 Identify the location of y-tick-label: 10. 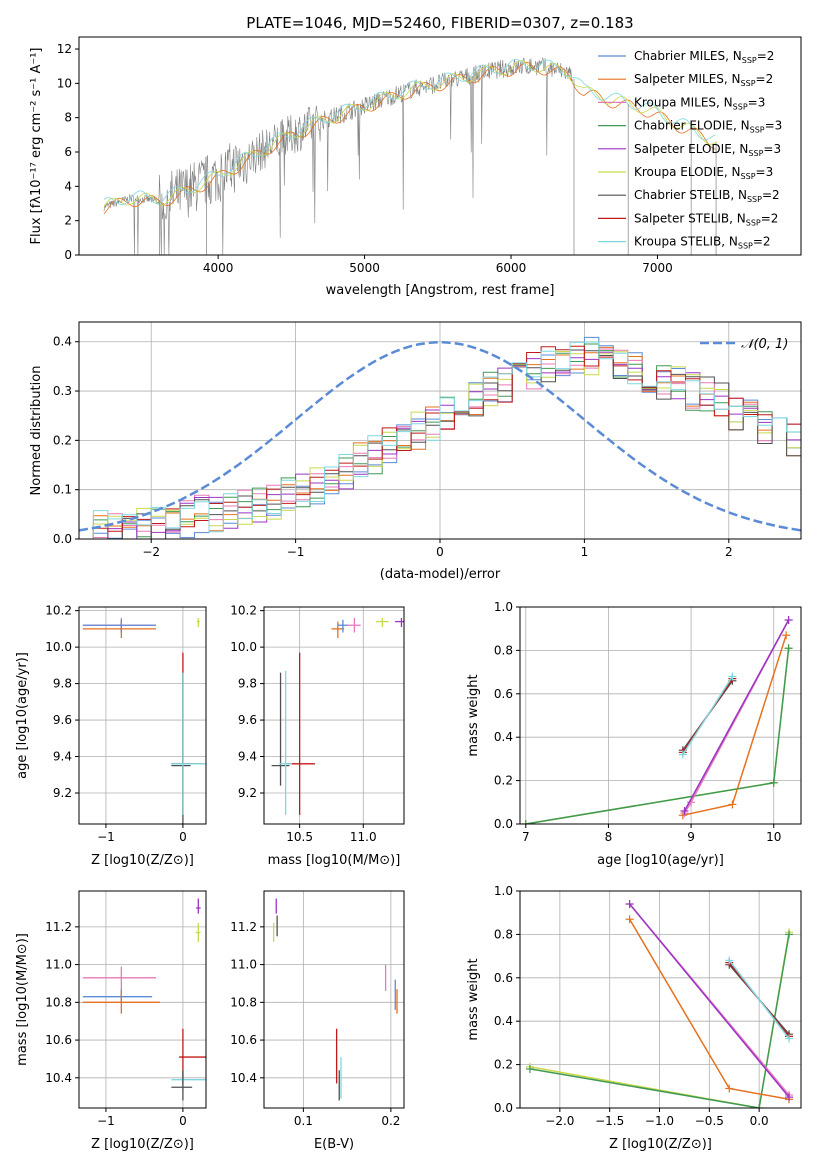
(64, 83).